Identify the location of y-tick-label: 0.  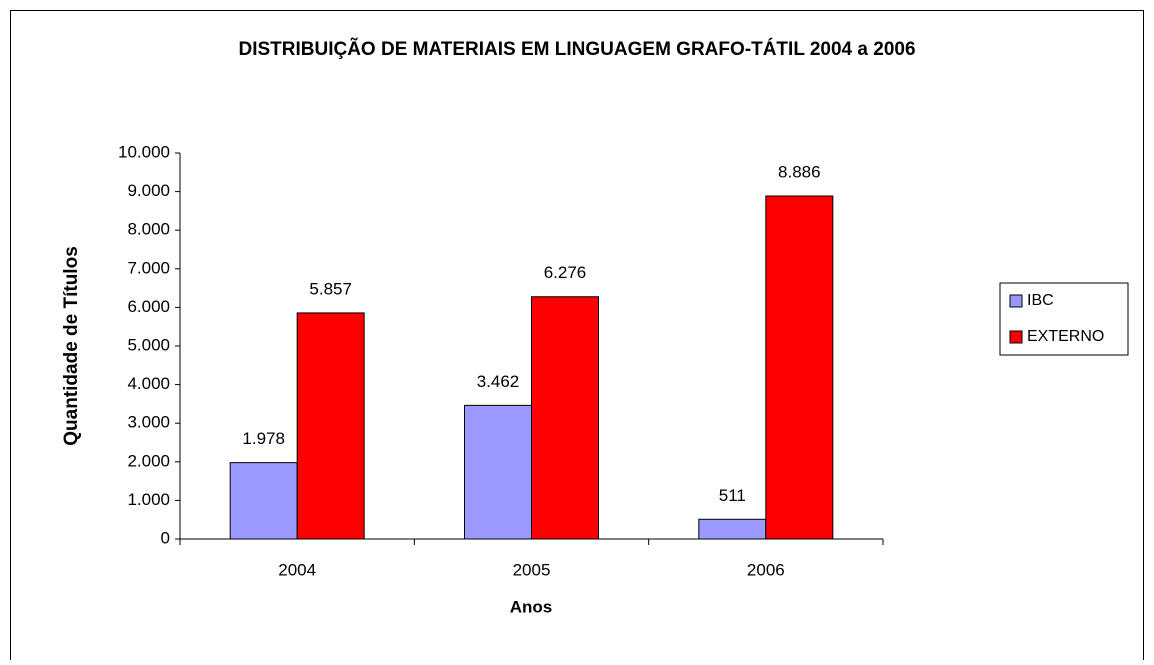
(165, 537).